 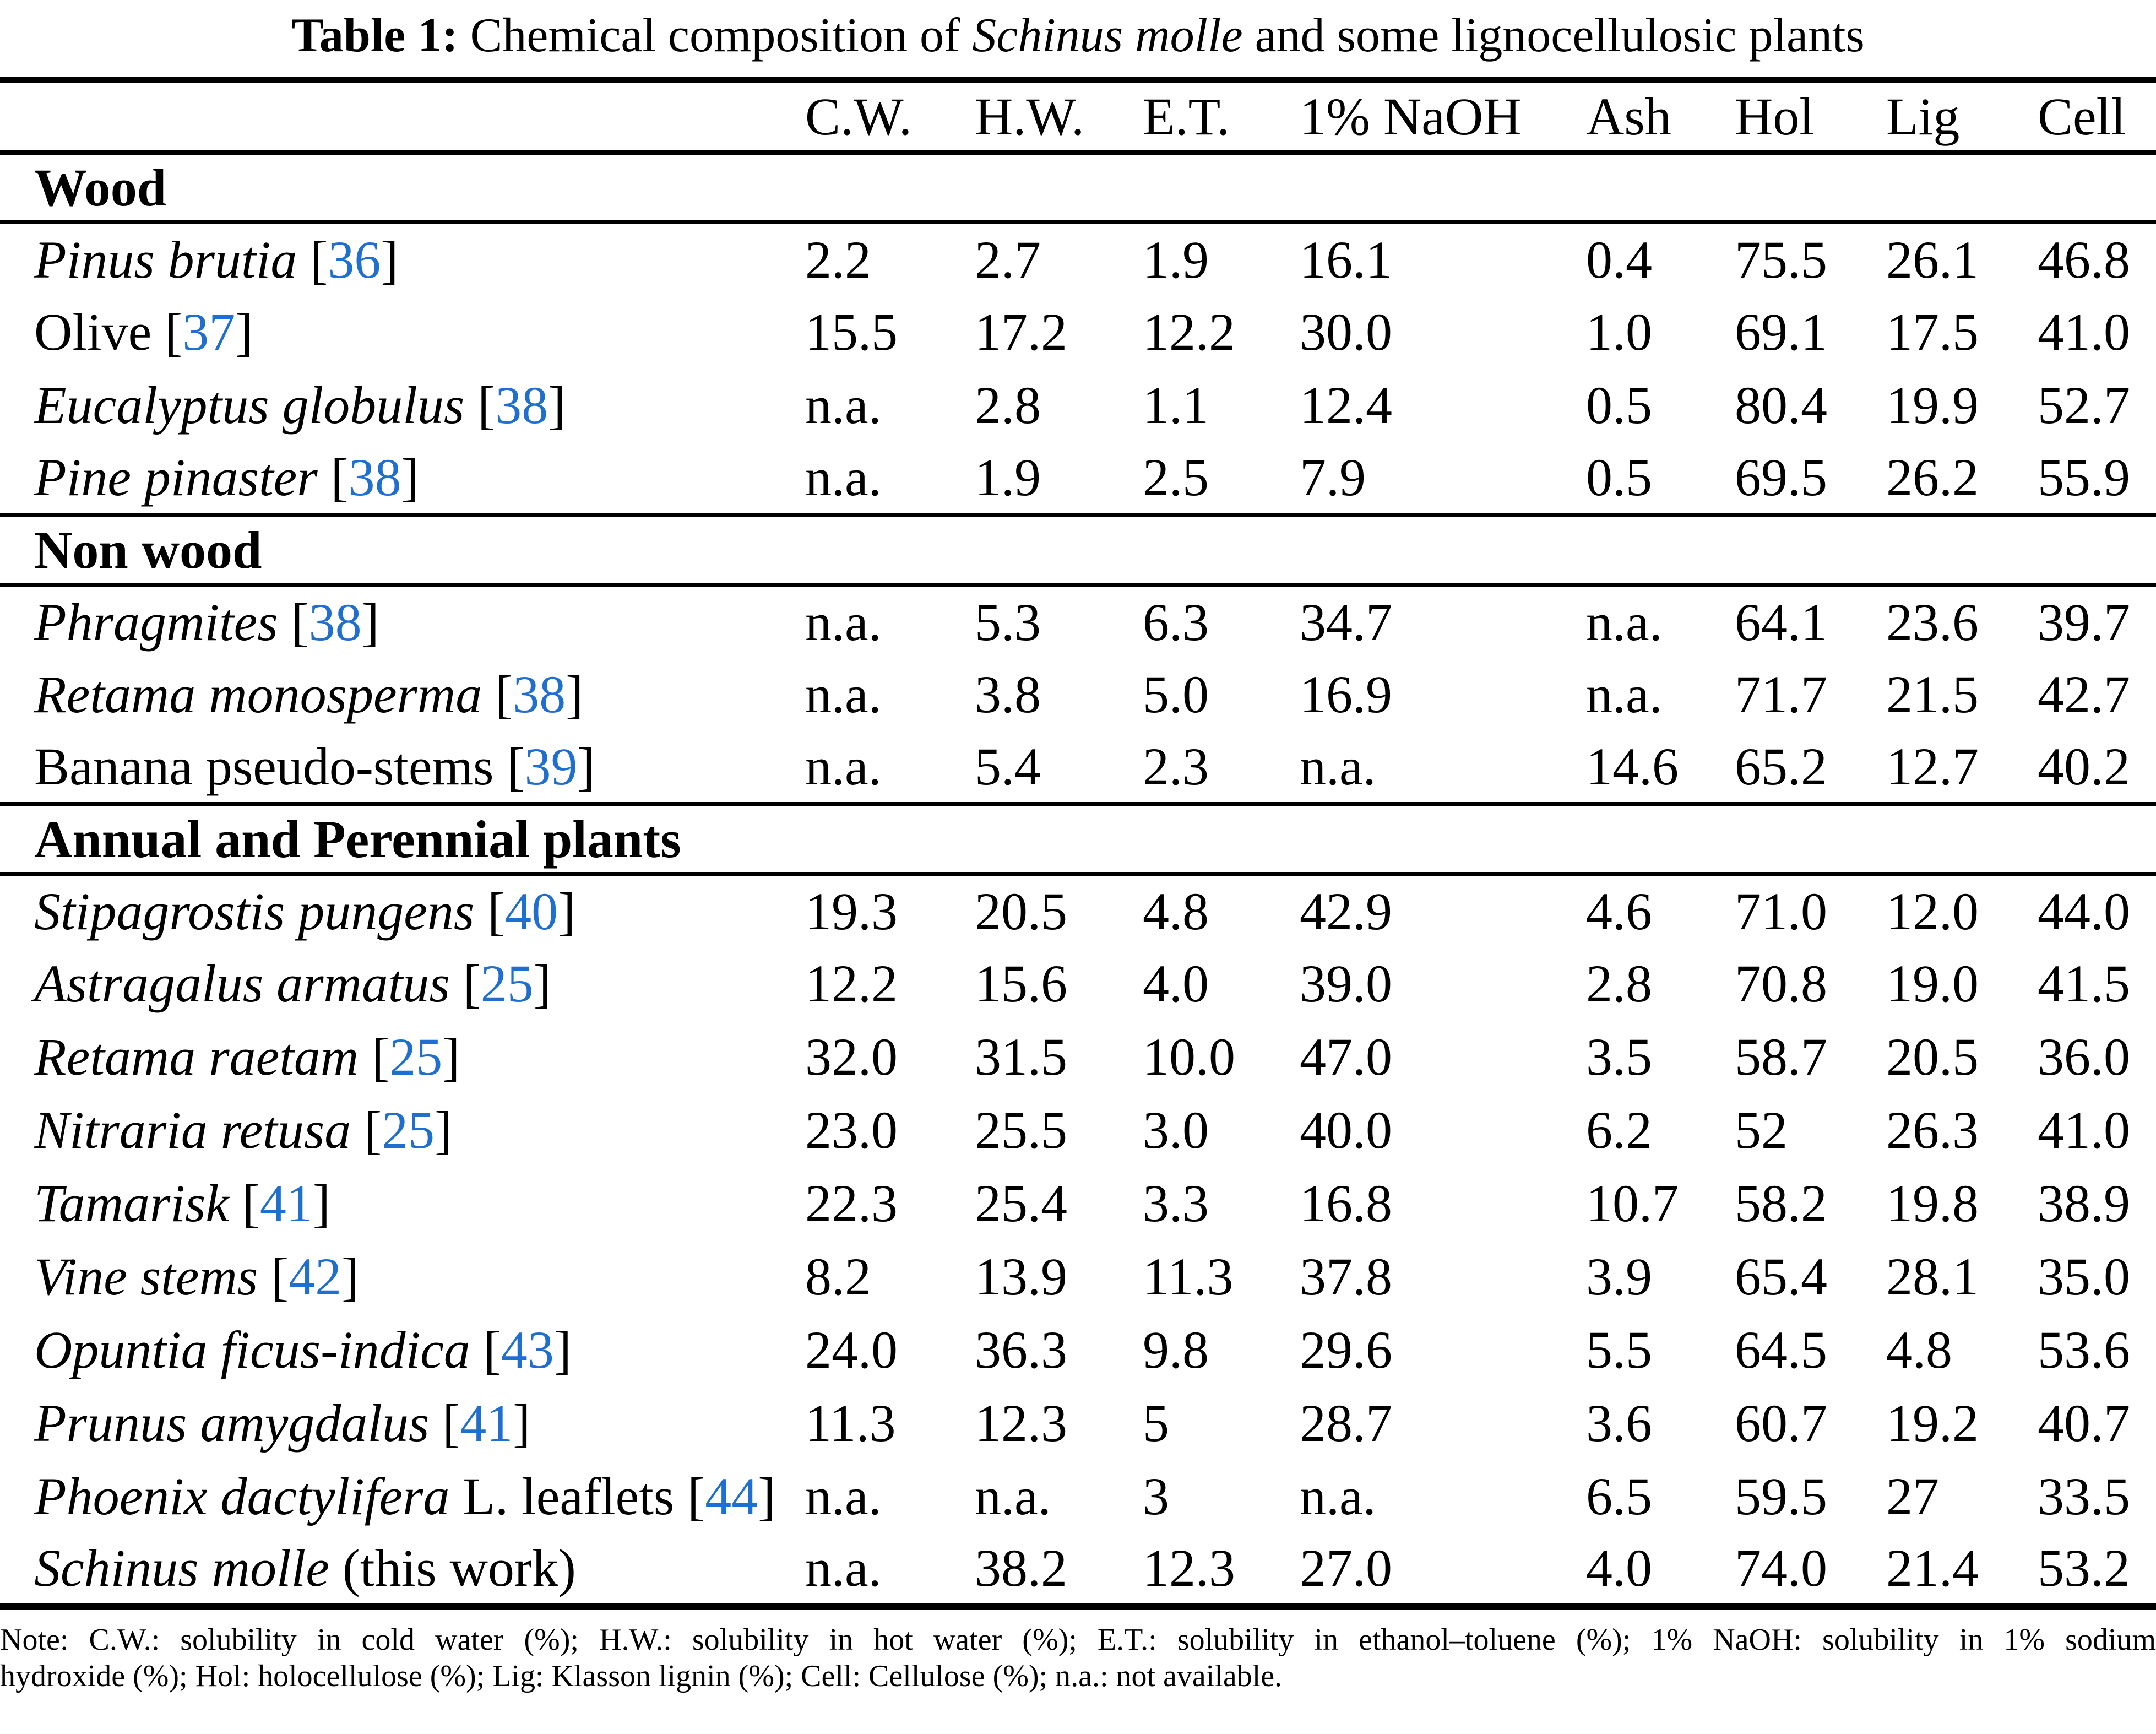 What do you see at coordinates (531, 911) in the screenshot?
I see `citation-ref: 40` at bounding box center [531, 911].